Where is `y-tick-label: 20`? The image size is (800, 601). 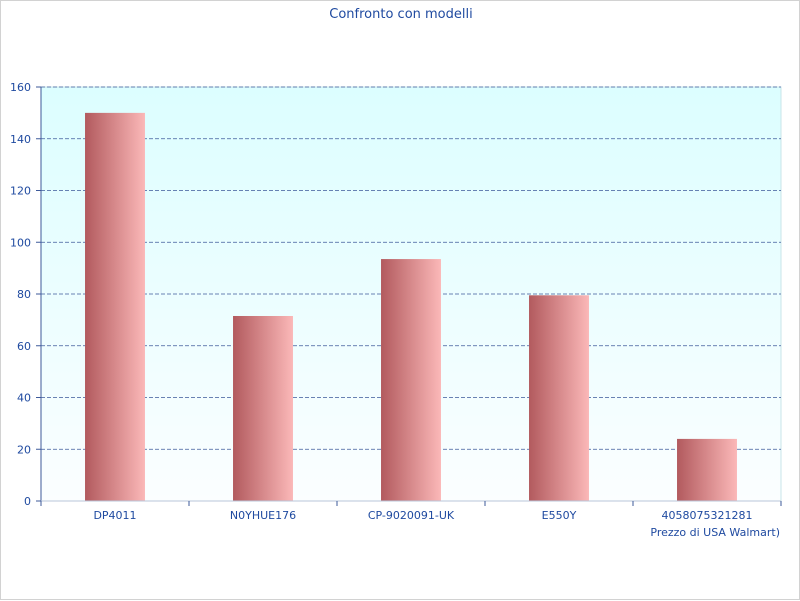
y-tick-label: 20 is located at coordinates (24, 449).